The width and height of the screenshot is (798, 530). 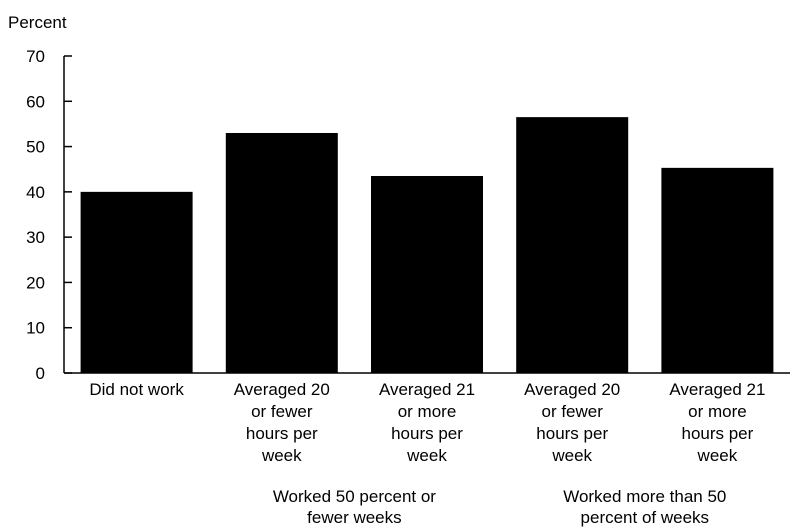 I want to click on y-tick-label: 70, so click(x=35, y=56).